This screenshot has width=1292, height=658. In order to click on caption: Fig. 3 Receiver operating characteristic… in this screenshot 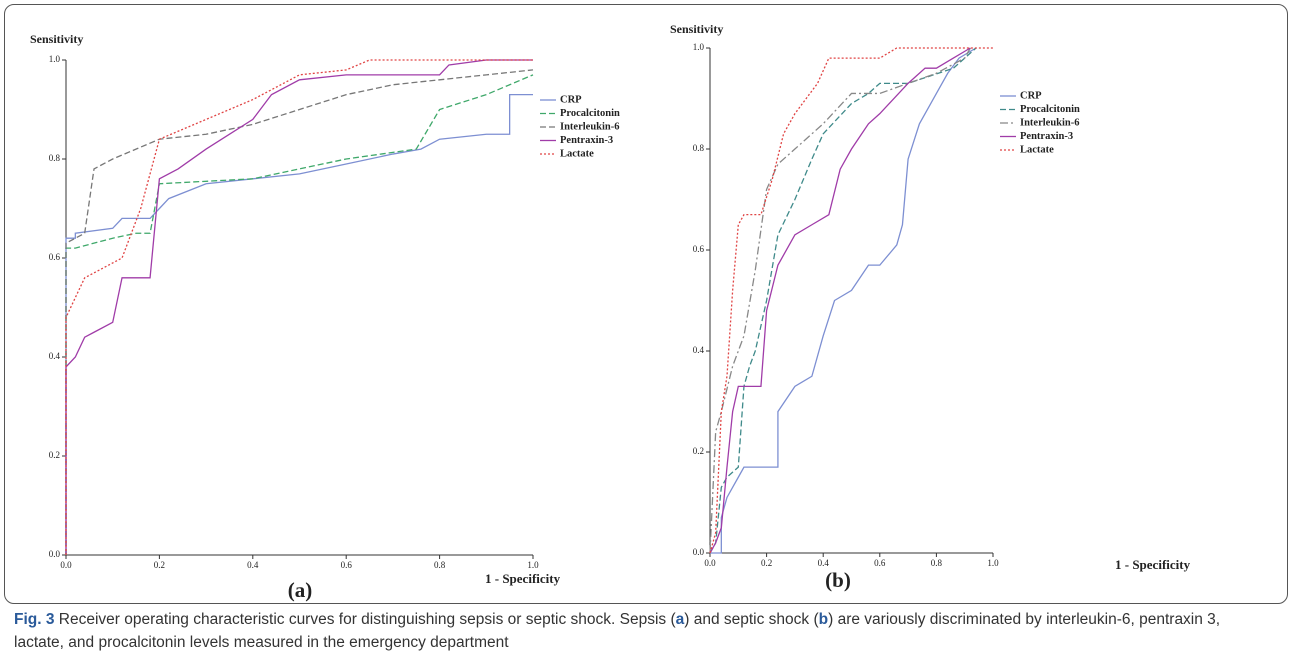, I will do `click(644, 631)`.